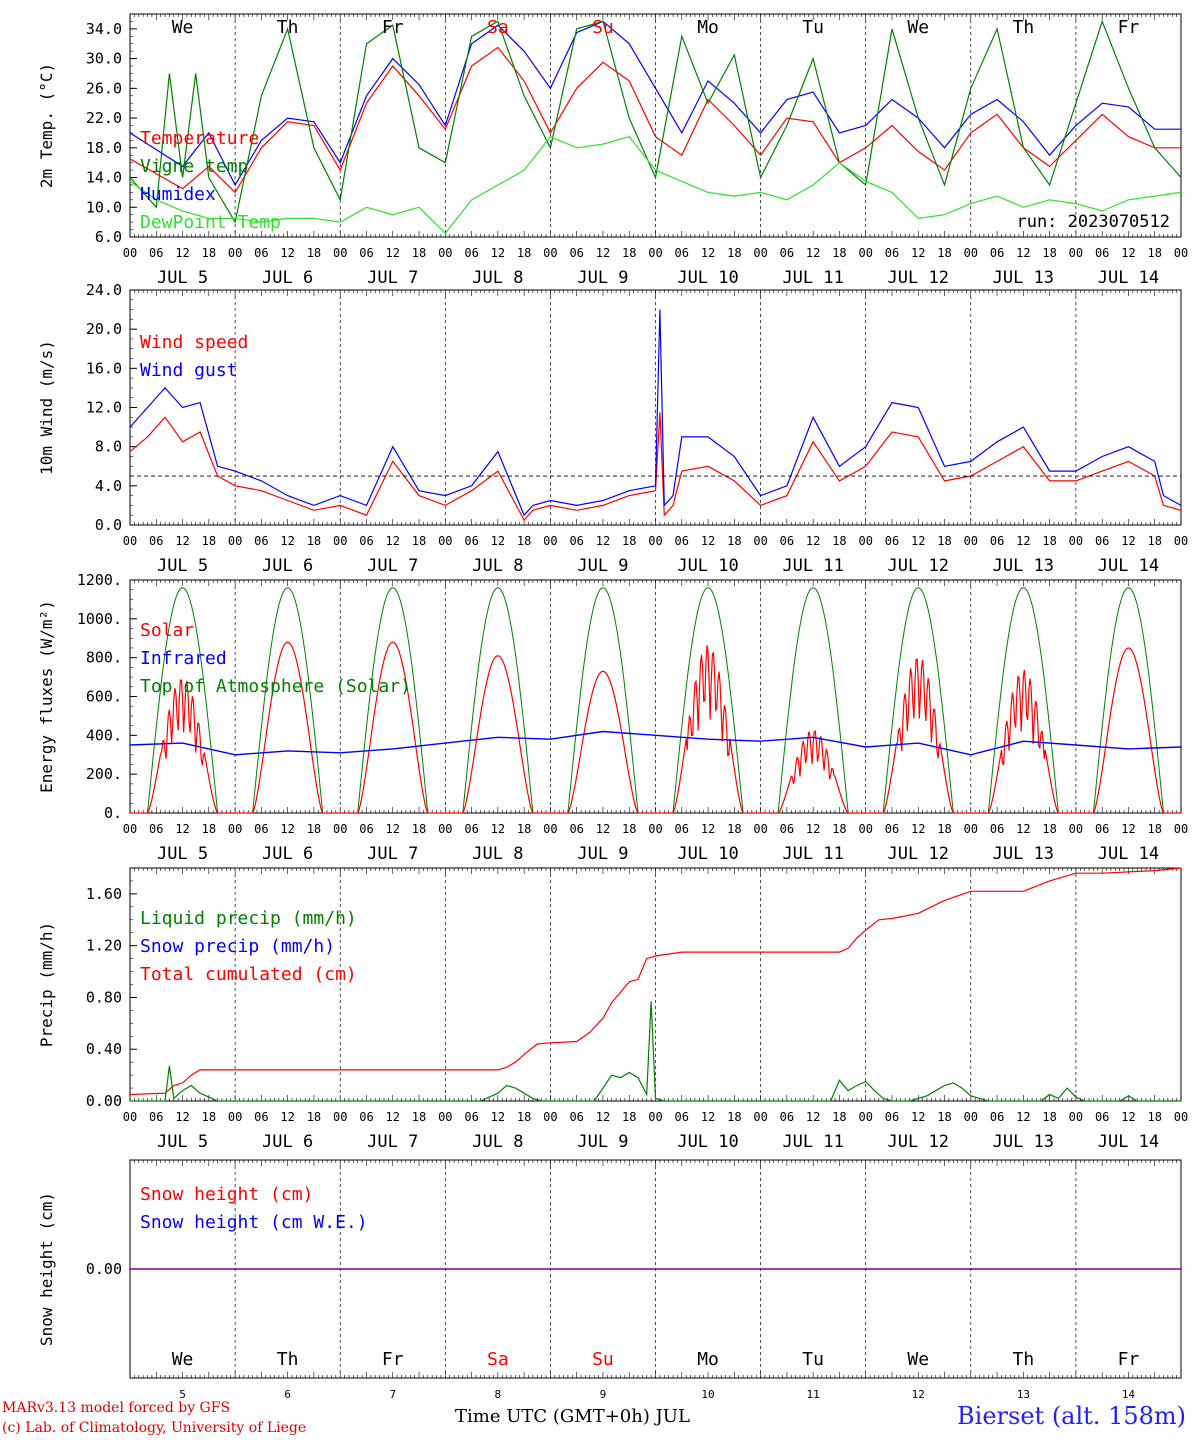 This screenshot has width=1194, height=1440. What do you see at coordinates (288, 27) in the screenshot?
I see `weekday-label: Th` at bounding box center [288, 27].